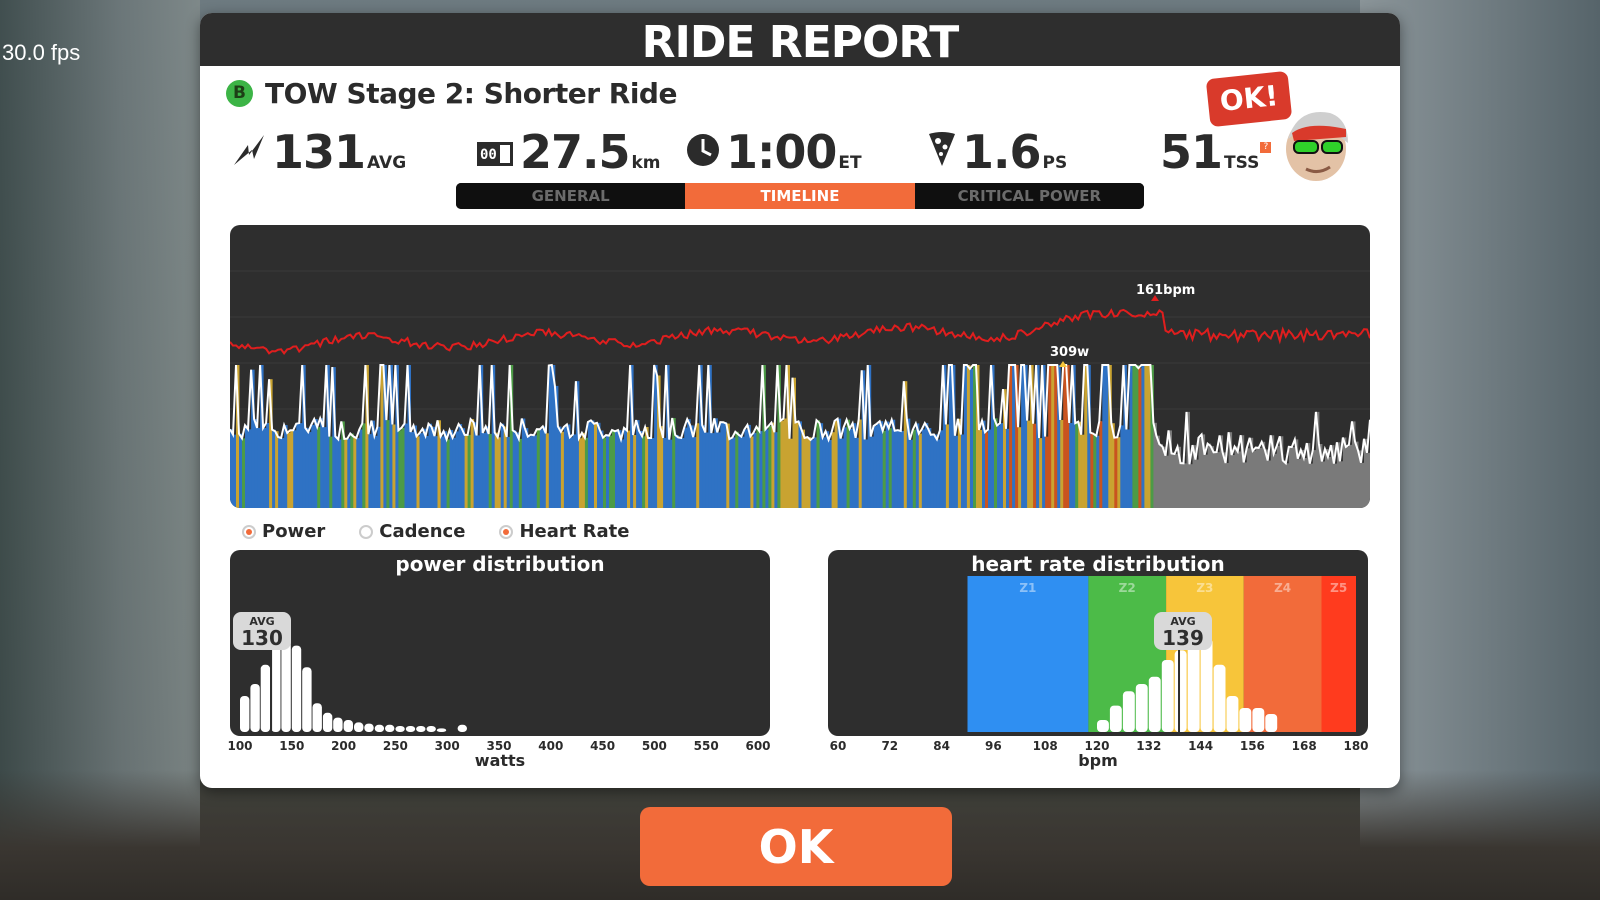 Image resolution: width=1600 pixels, height=900 pixels. I want to click on power-peak-label: 309w, so click(1069, 352).